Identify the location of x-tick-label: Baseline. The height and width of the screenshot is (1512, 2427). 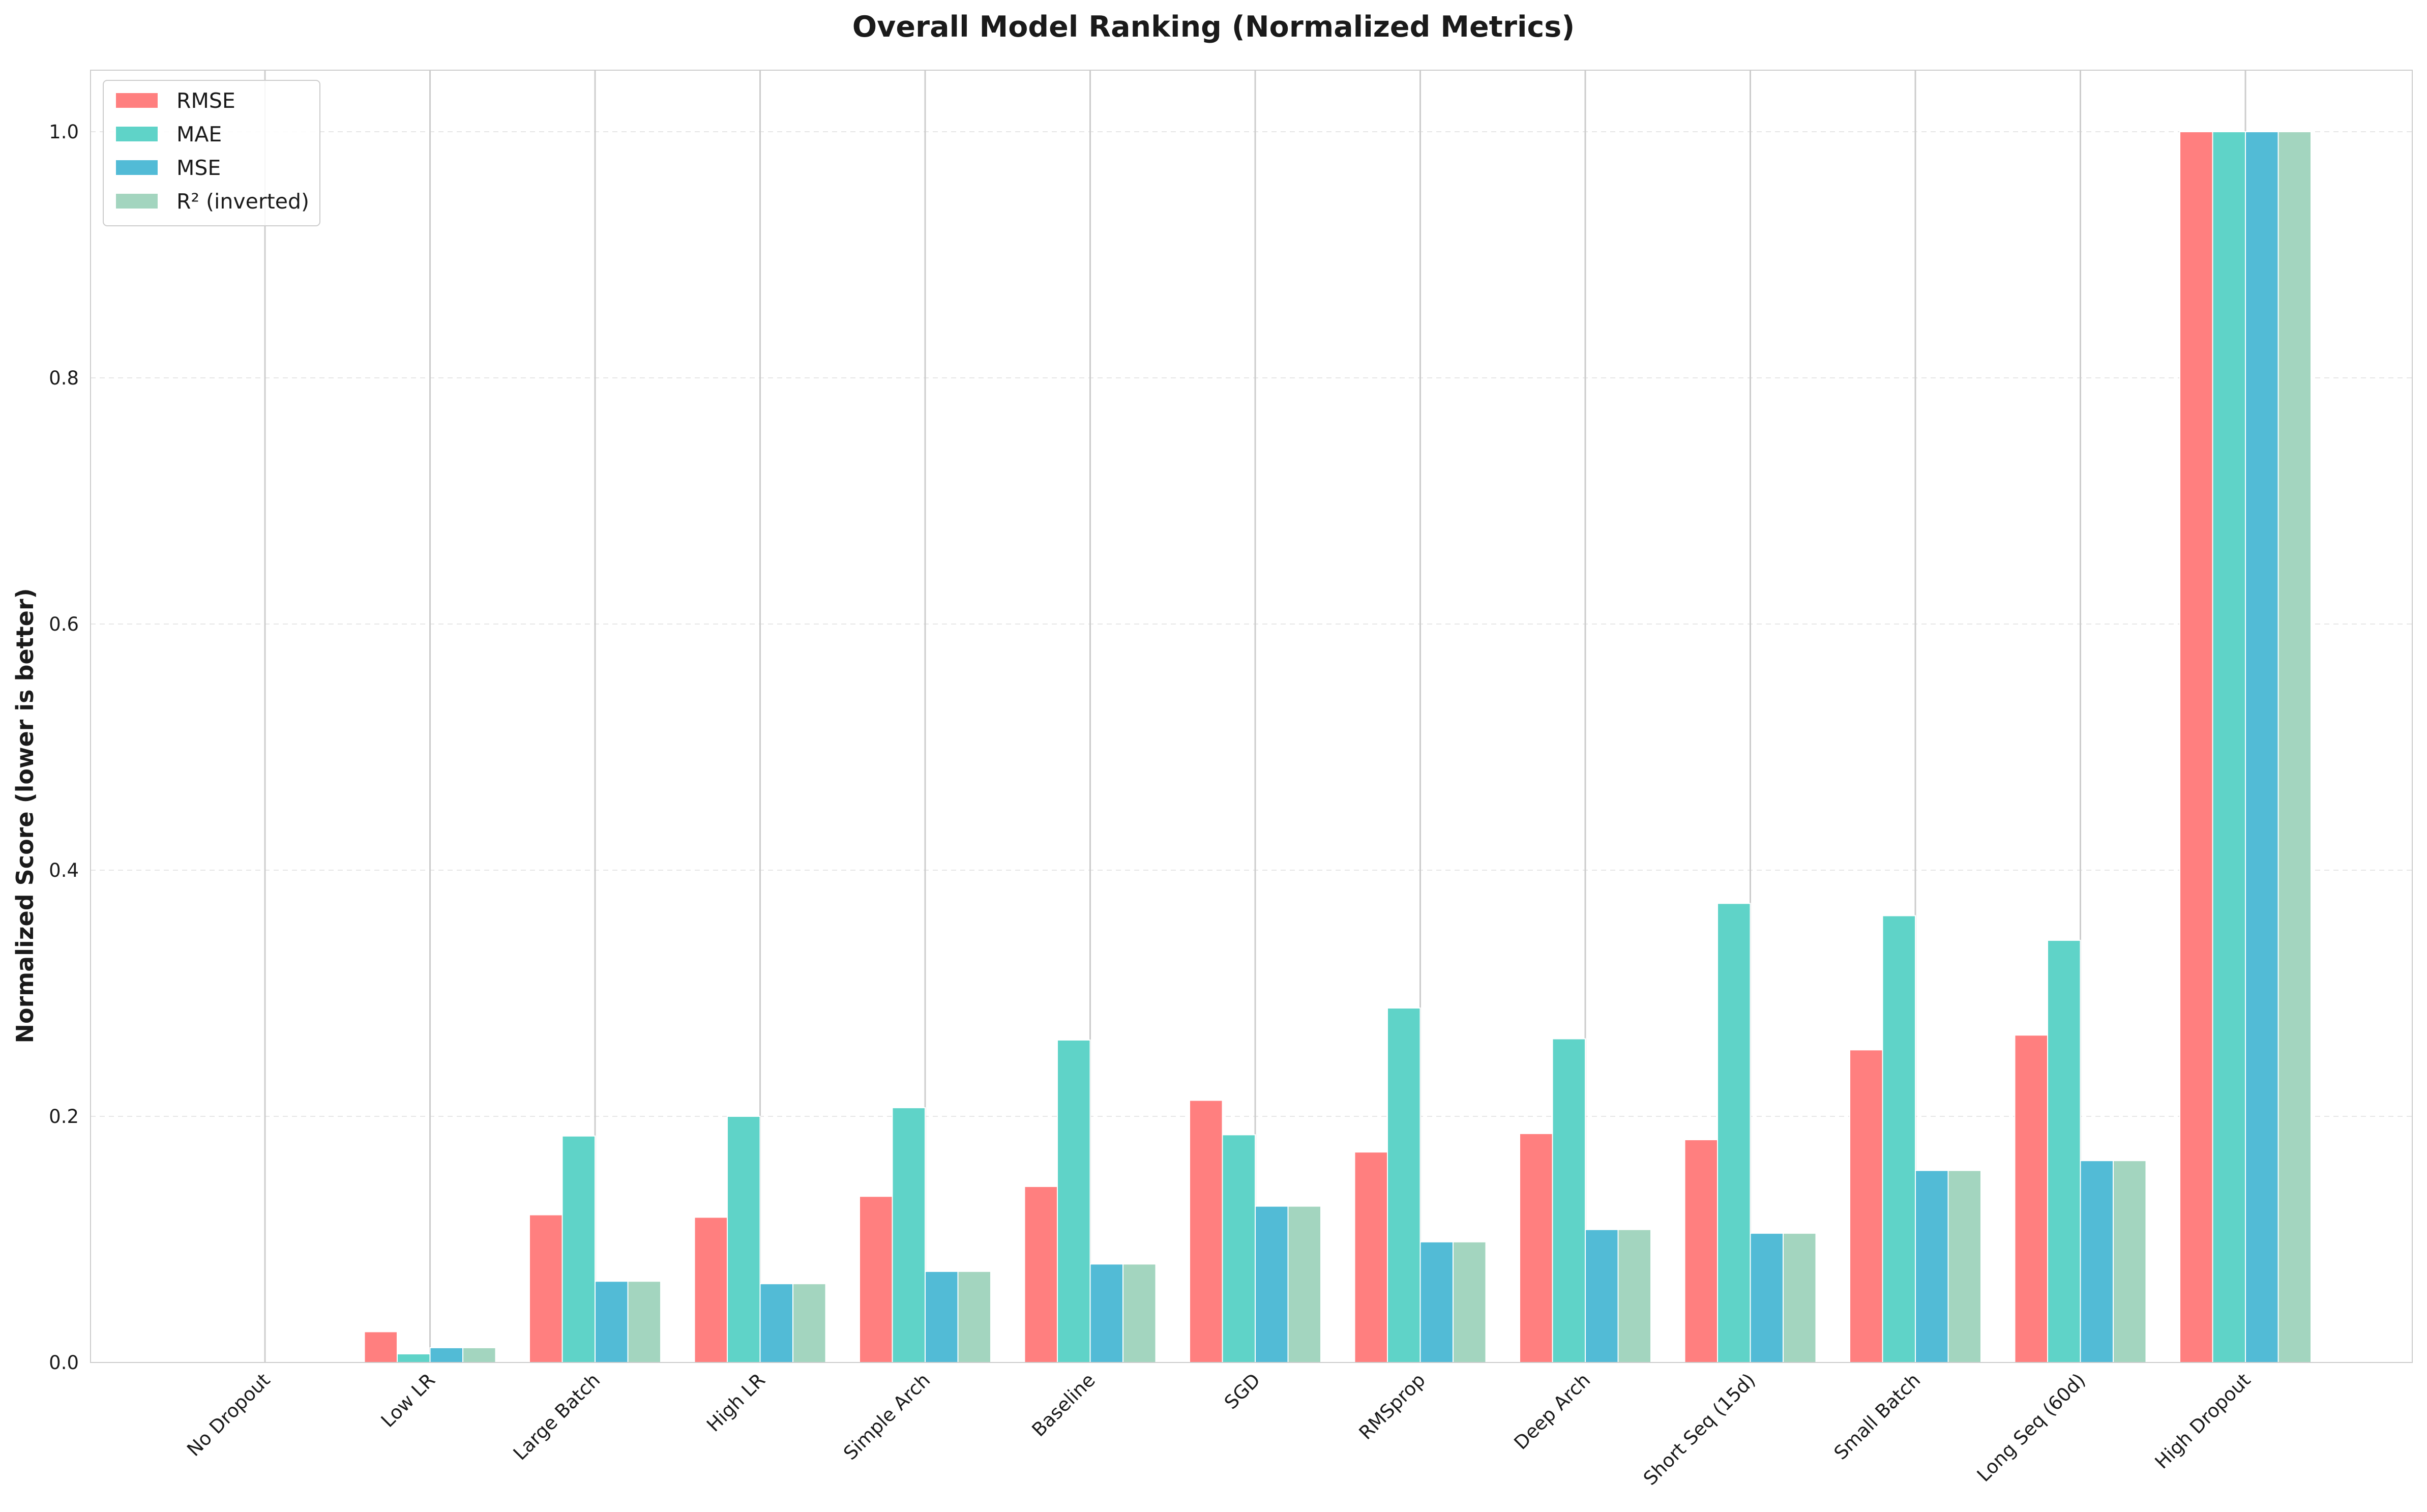
(1064, 1405).